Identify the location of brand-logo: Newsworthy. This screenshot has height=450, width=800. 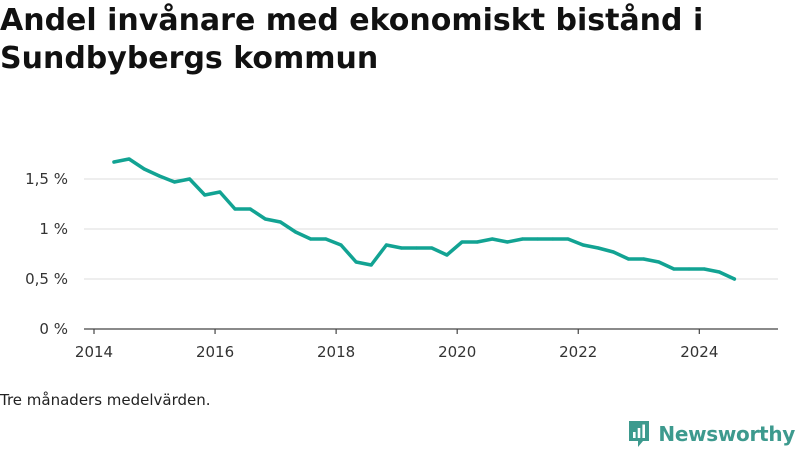
(711, 434).